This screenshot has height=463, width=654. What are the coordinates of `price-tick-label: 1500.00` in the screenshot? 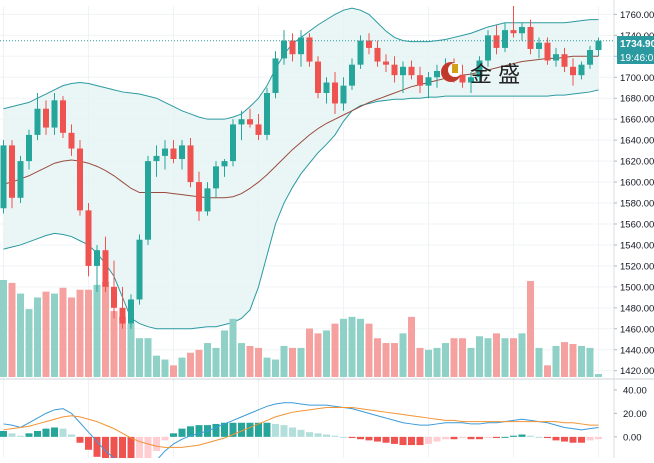 It's located at (637, 287).